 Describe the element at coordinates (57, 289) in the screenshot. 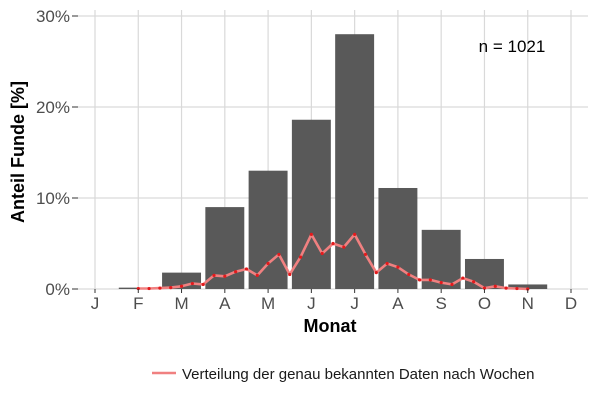

I see `y-tick-label: 0%` at that location.